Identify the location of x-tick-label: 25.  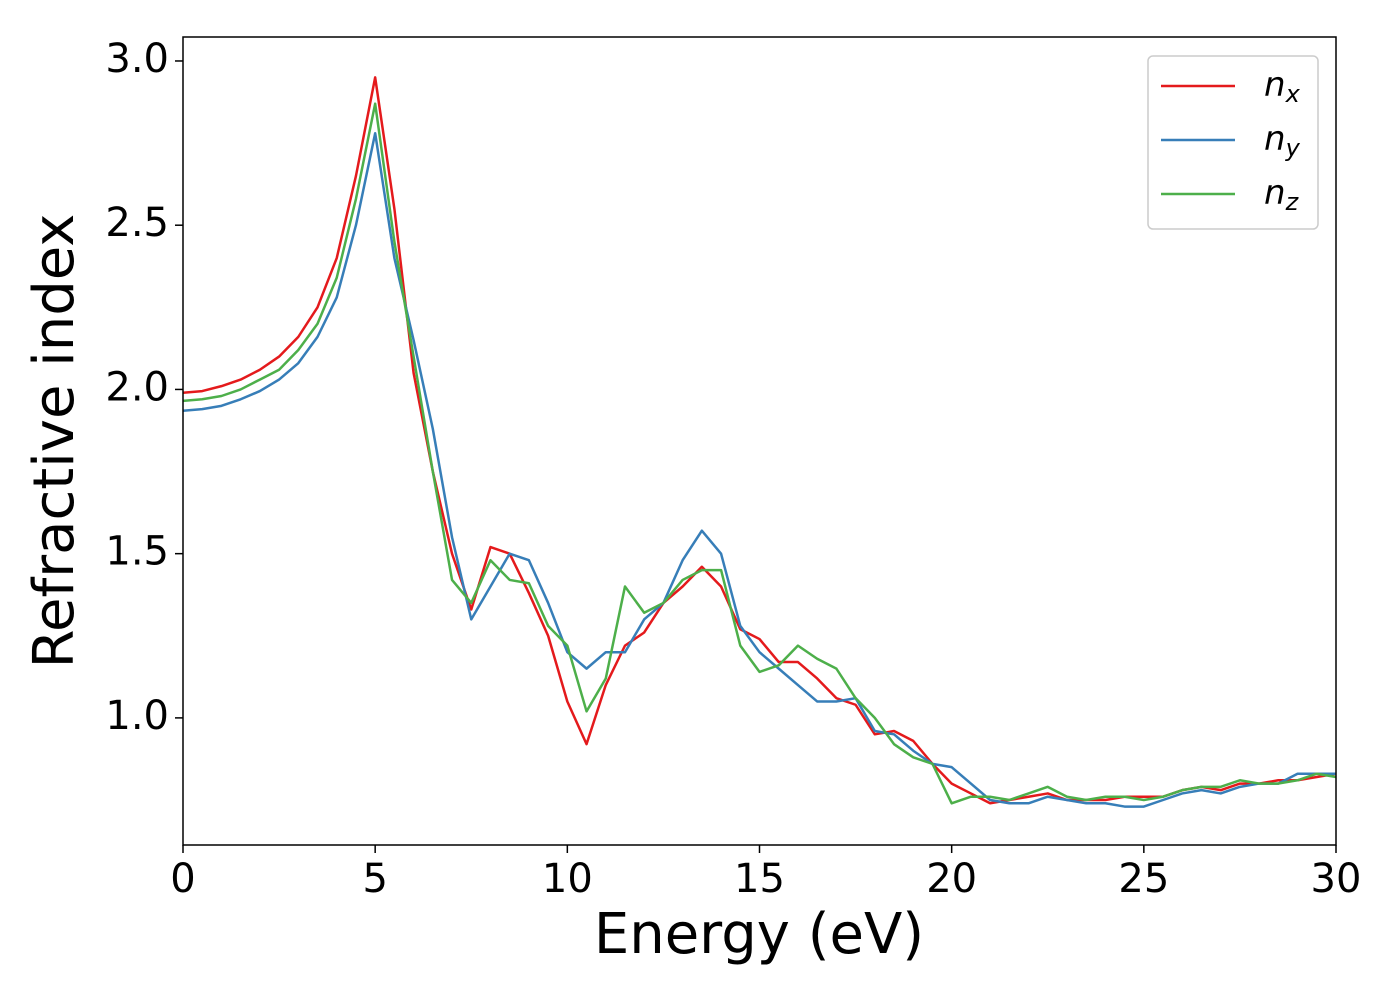
(1143, 879).